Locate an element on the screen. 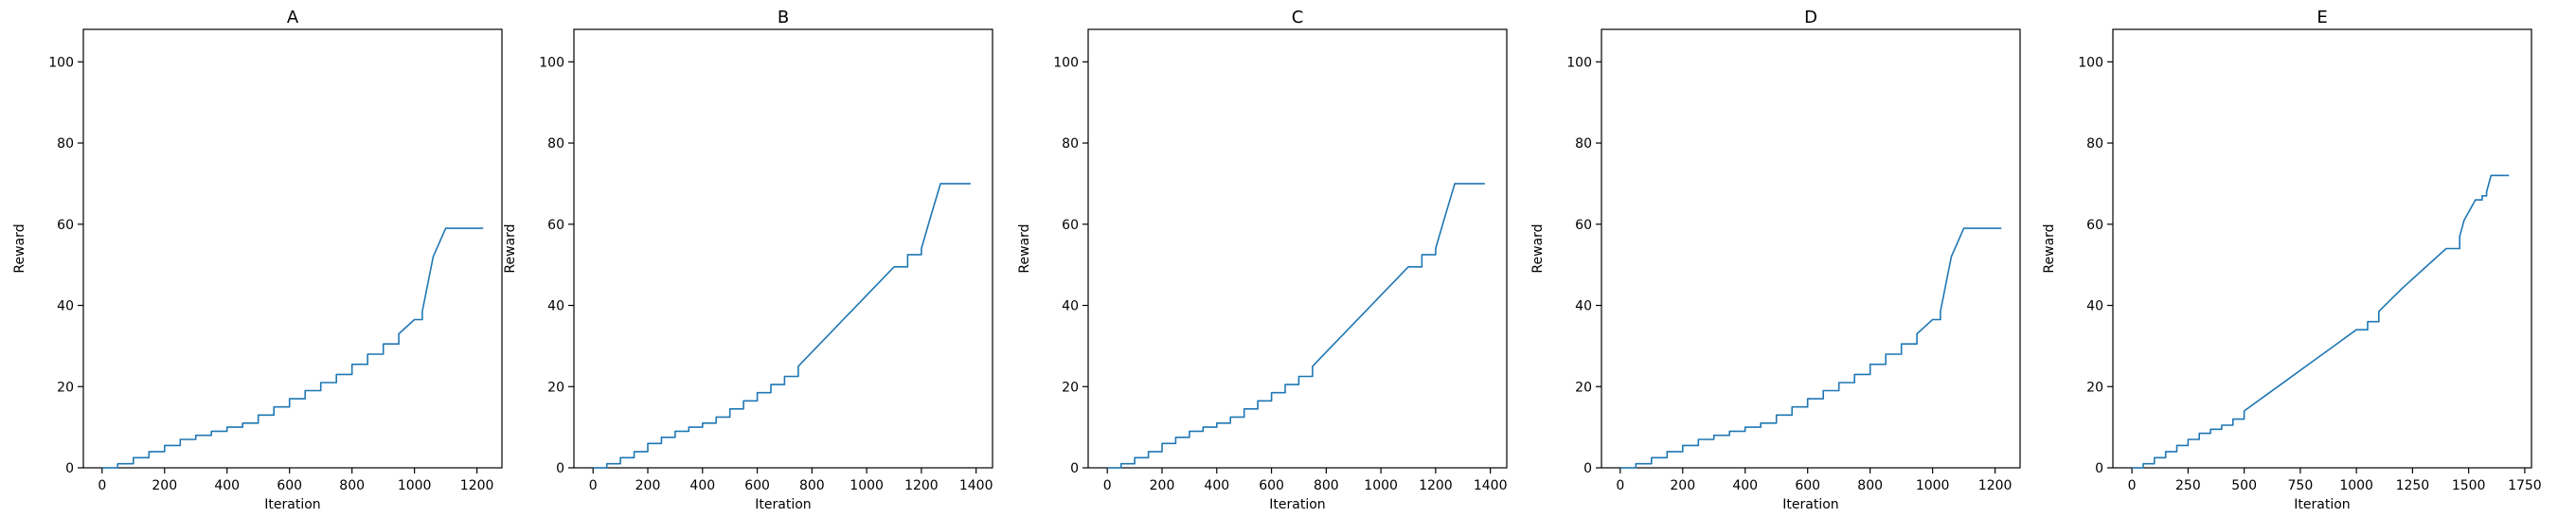 This screenshot has height=518, width=2576. chart-title: A is located at coordinates (293, 17).